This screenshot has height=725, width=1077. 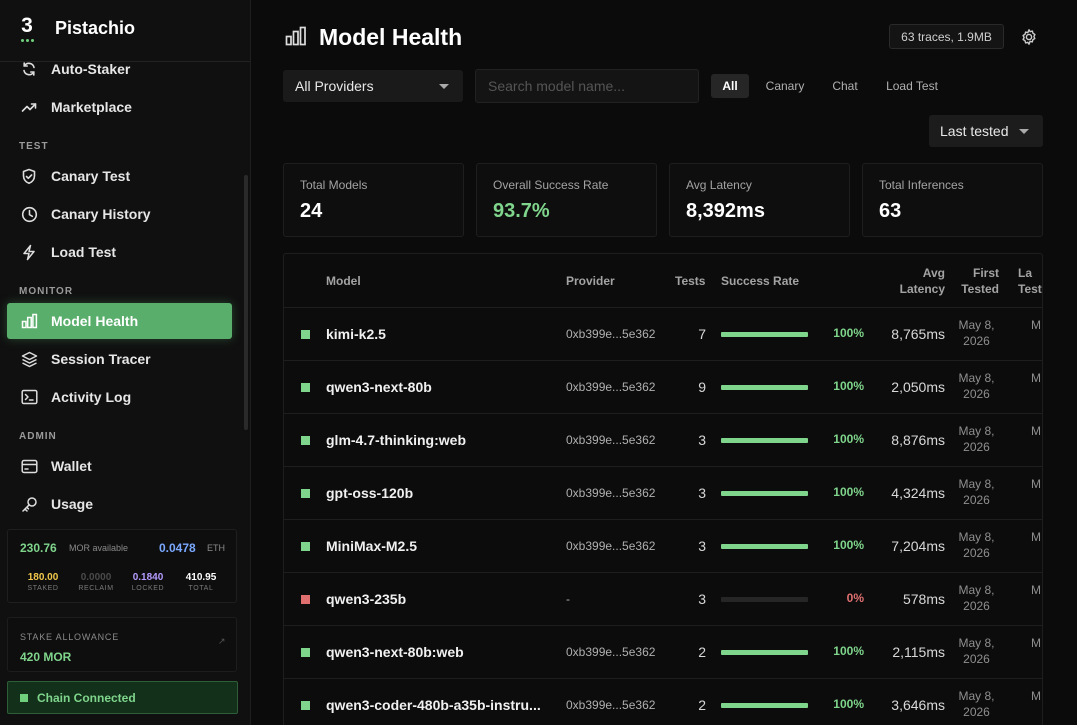 I want to click on model-name: qwen3-235b, so click(x=366, y=599).